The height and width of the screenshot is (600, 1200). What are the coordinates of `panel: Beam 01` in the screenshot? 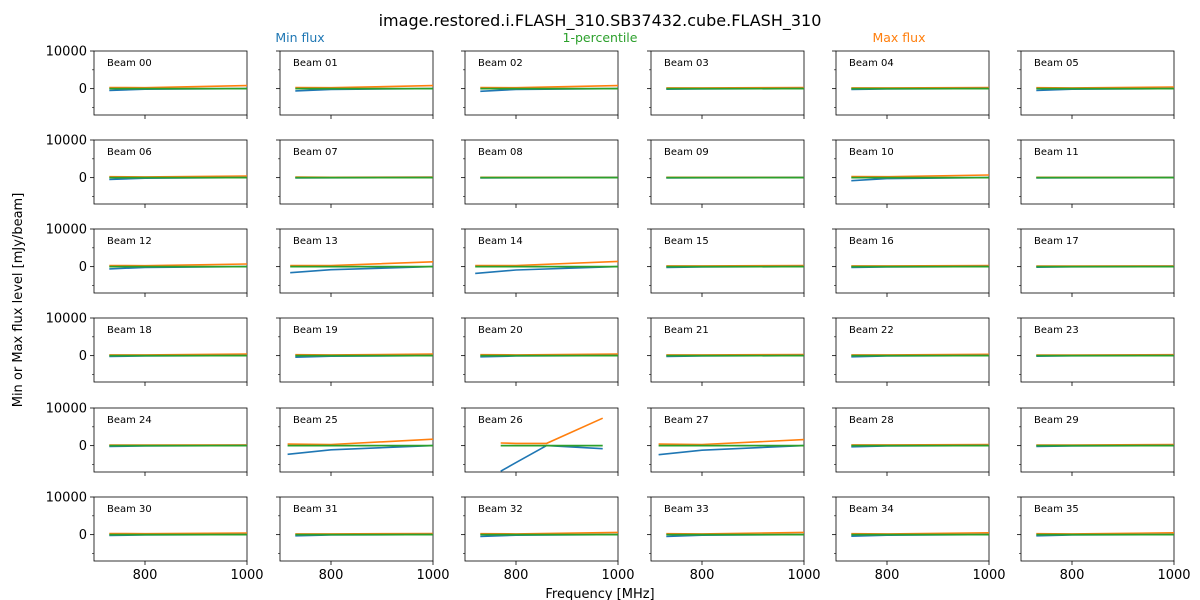 It's located at (355, 84).